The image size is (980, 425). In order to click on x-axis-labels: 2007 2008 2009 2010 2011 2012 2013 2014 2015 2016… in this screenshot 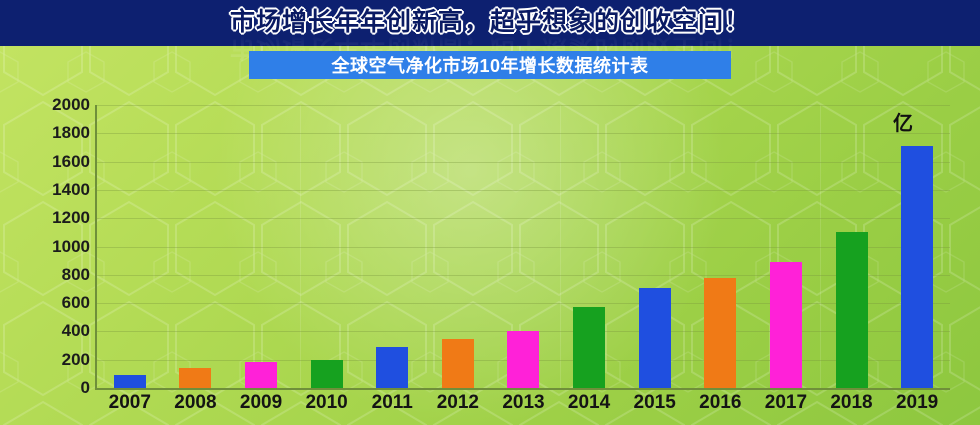, I will do `click(523, 407)`.